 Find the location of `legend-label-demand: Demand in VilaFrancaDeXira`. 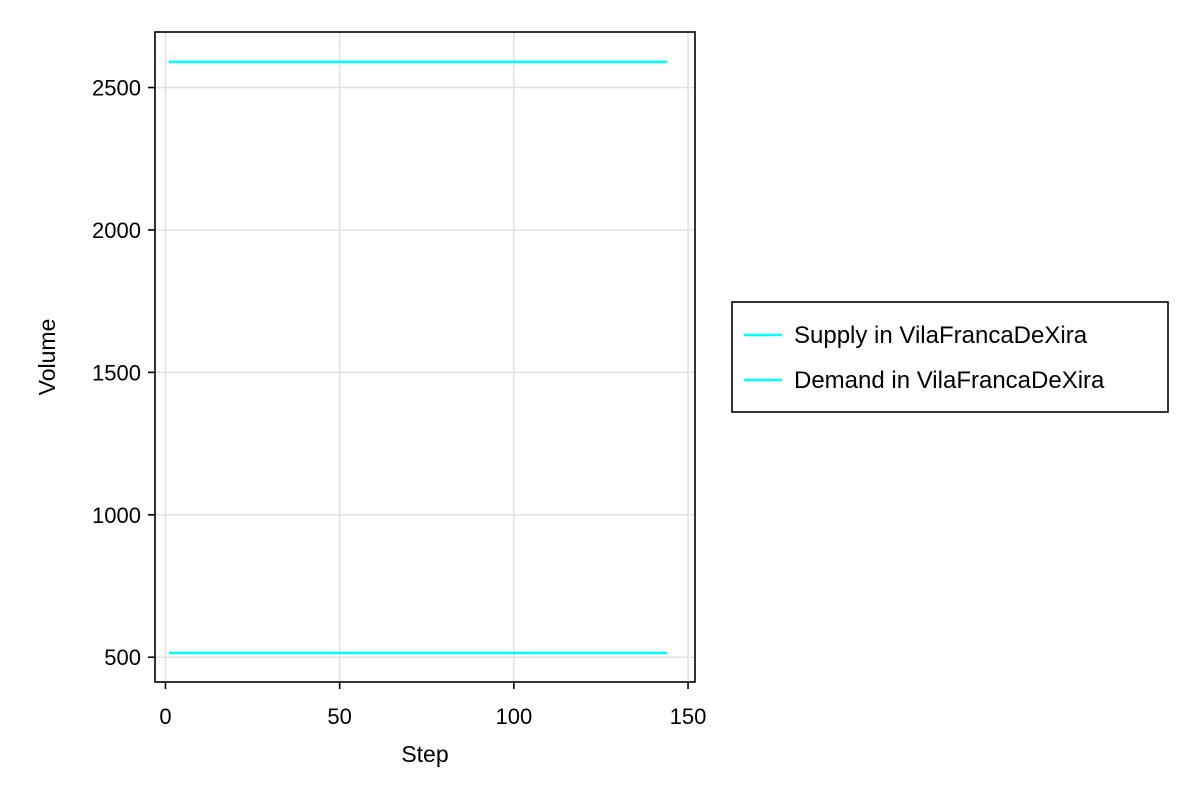

legend-label-demand: Demand in VilaFrancaDeXira is located at coordinates (949, 380).